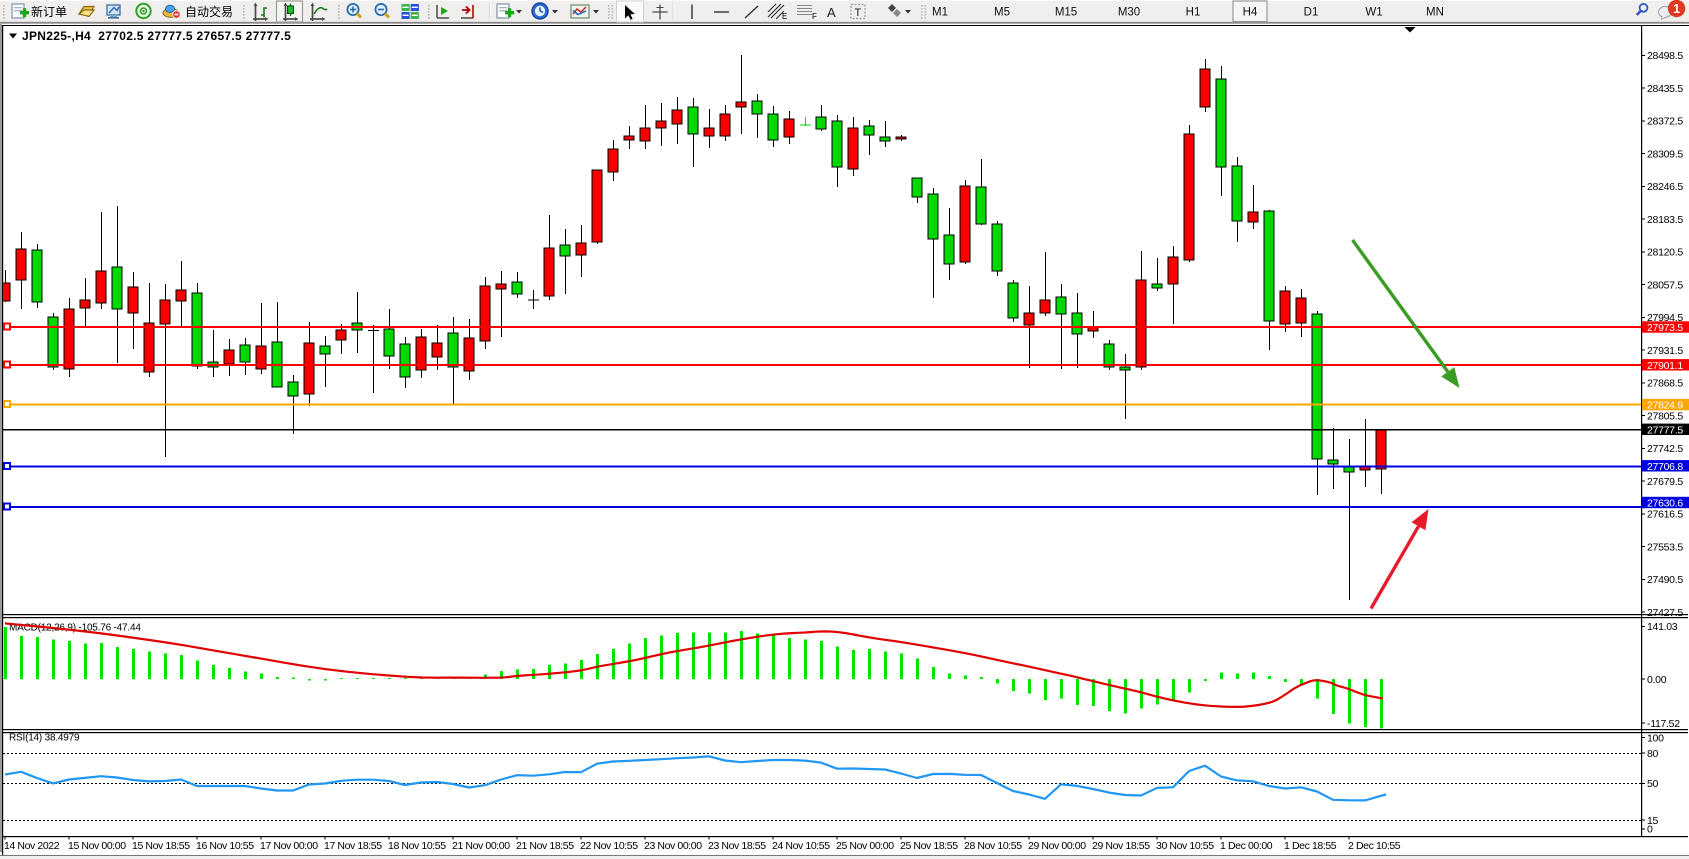  Describe the element at coordinates (1665, 613) in the screenshot. I see `svg-text: 27427.5` at that location.